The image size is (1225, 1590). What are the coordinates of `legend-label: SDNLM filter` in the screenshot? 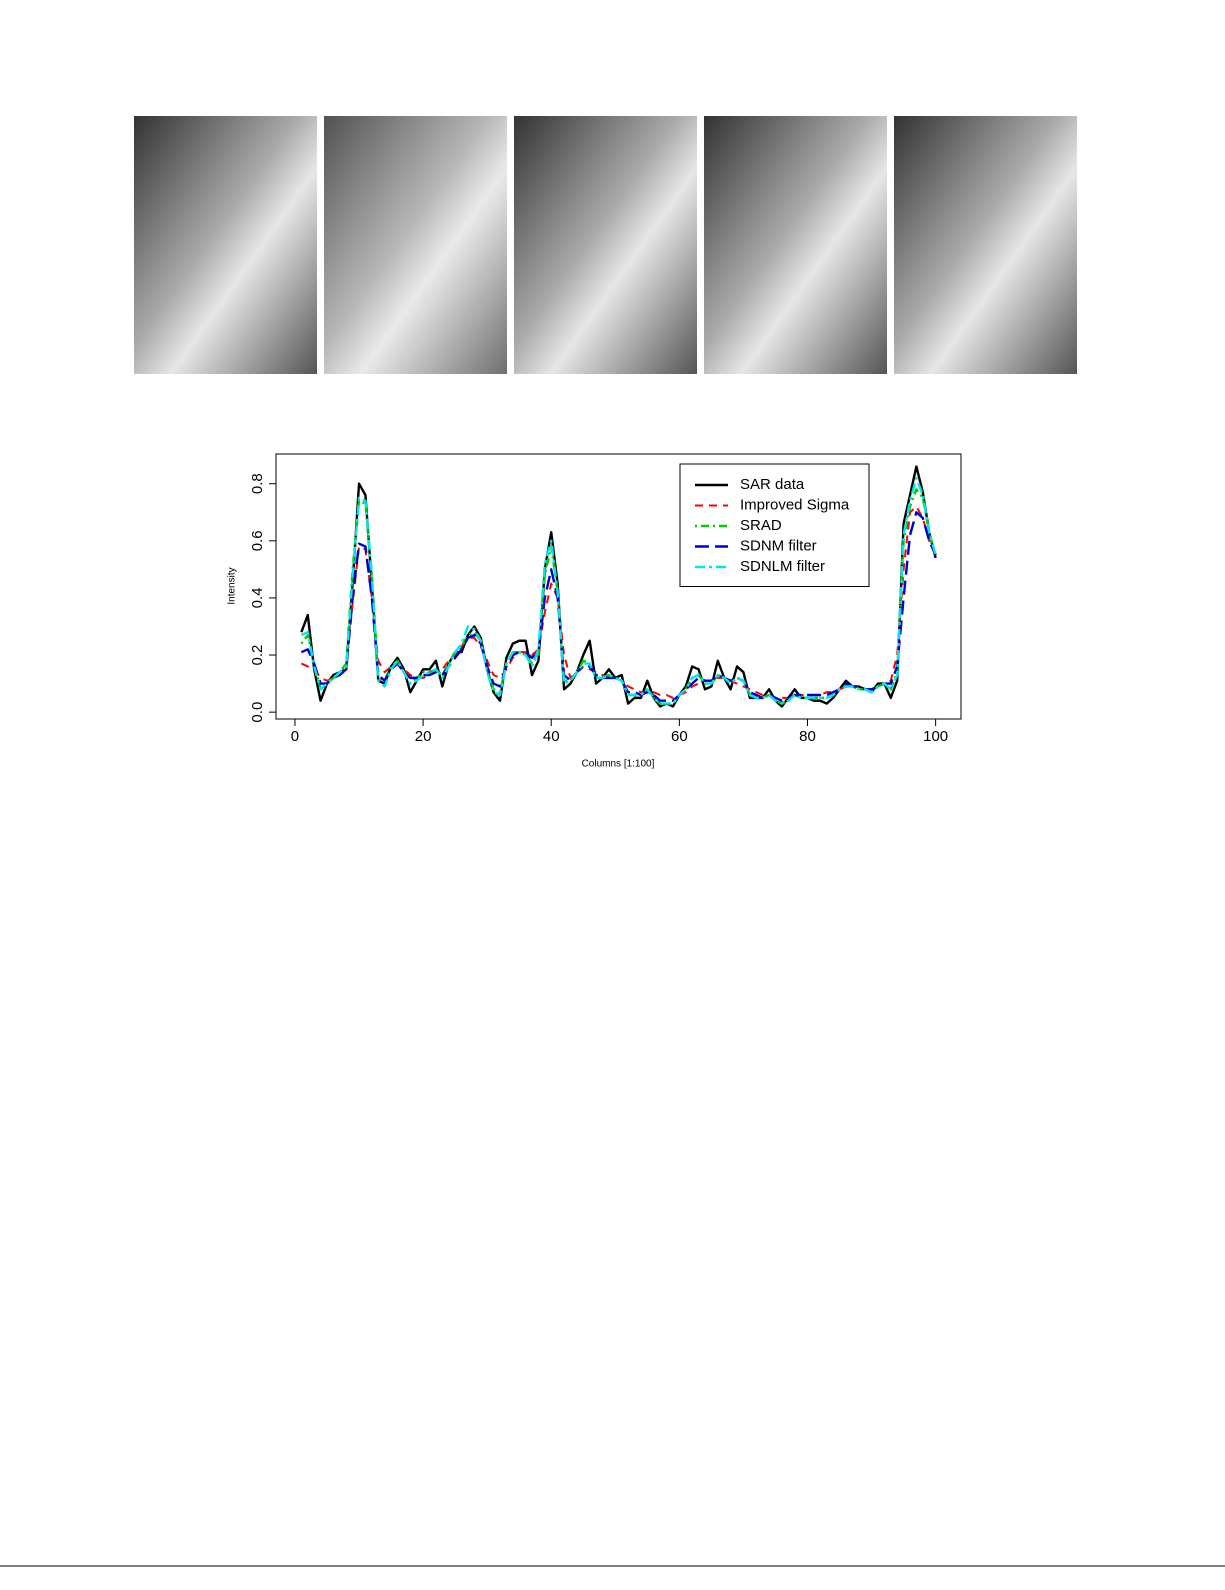 It's located at (782, 566).